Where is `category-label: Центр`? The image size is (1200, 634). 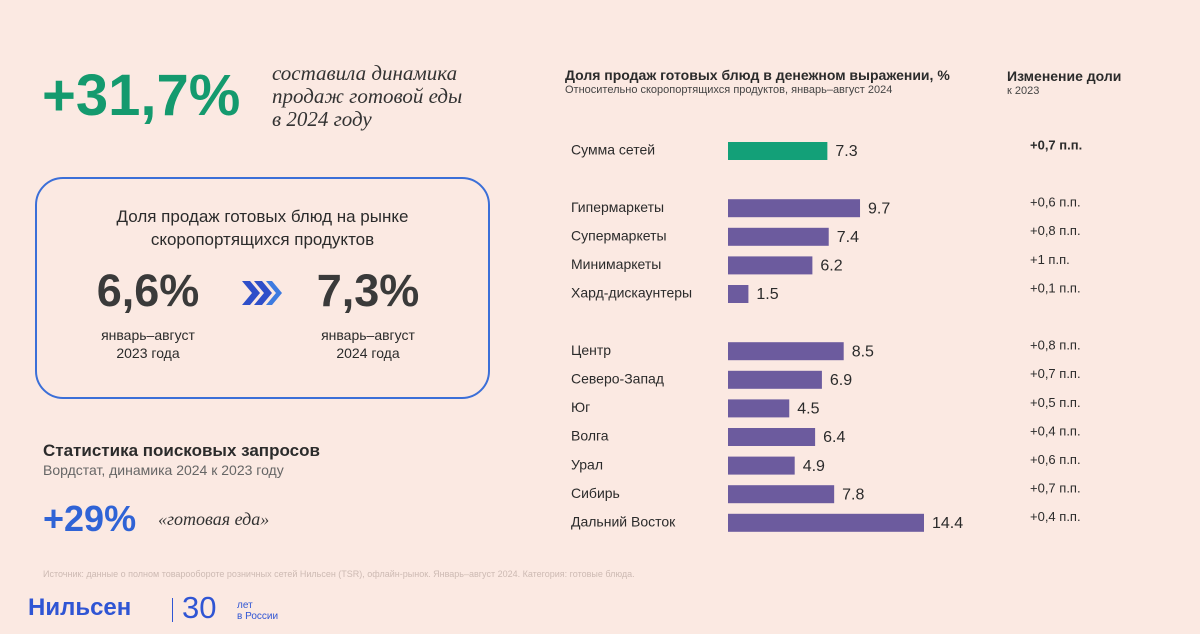
category-label: Центр is located at coordinates (591, 350).